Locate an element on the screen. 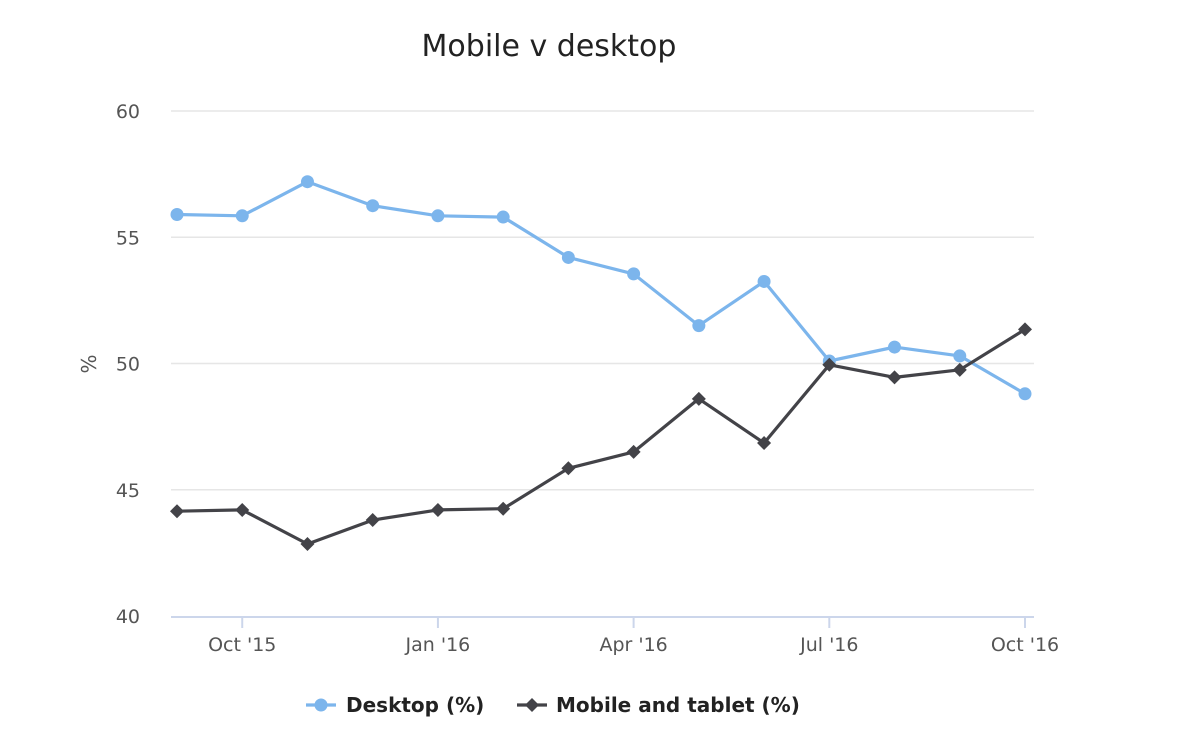 The image size is (1181, 739). x-tick-label: Jul '16 is located at coordinates (828, 645).